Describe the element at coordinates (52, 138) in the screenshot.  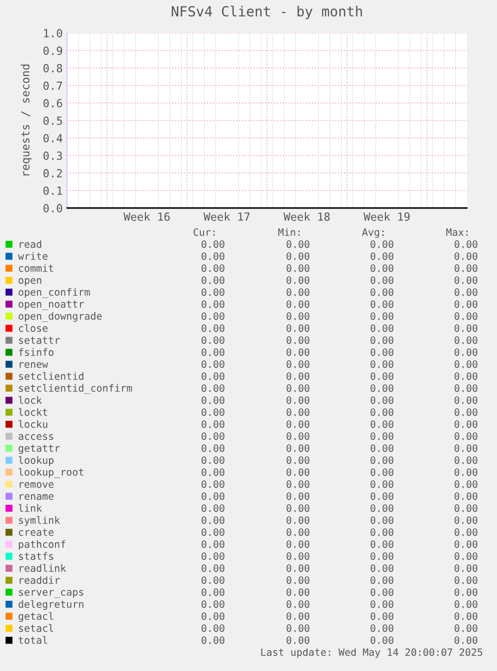
I see `y-tick-label: 0.4` at that location.